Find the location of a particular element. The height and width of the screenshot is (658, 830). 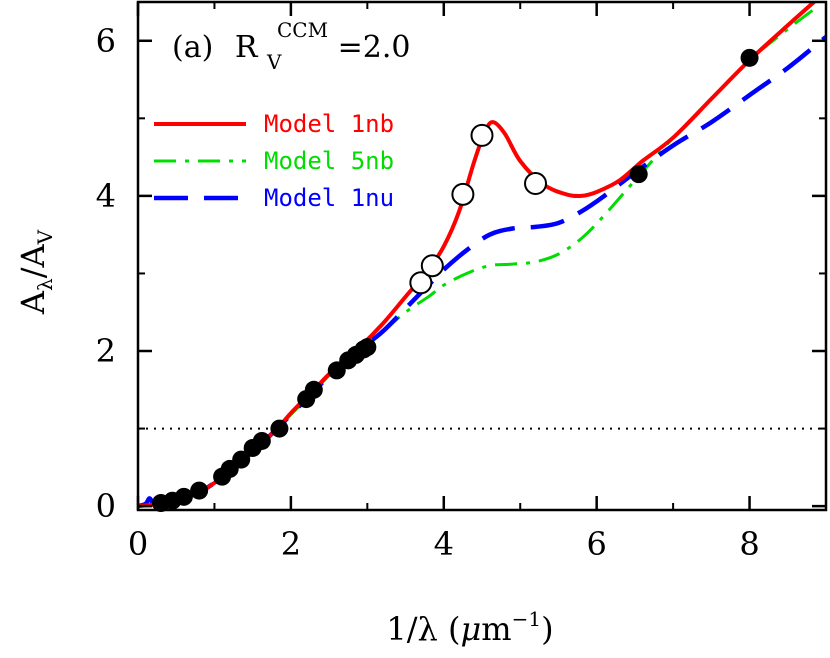

panel-annotation: (a) R V CCM =2.0 is located at coordinates (291, 43).